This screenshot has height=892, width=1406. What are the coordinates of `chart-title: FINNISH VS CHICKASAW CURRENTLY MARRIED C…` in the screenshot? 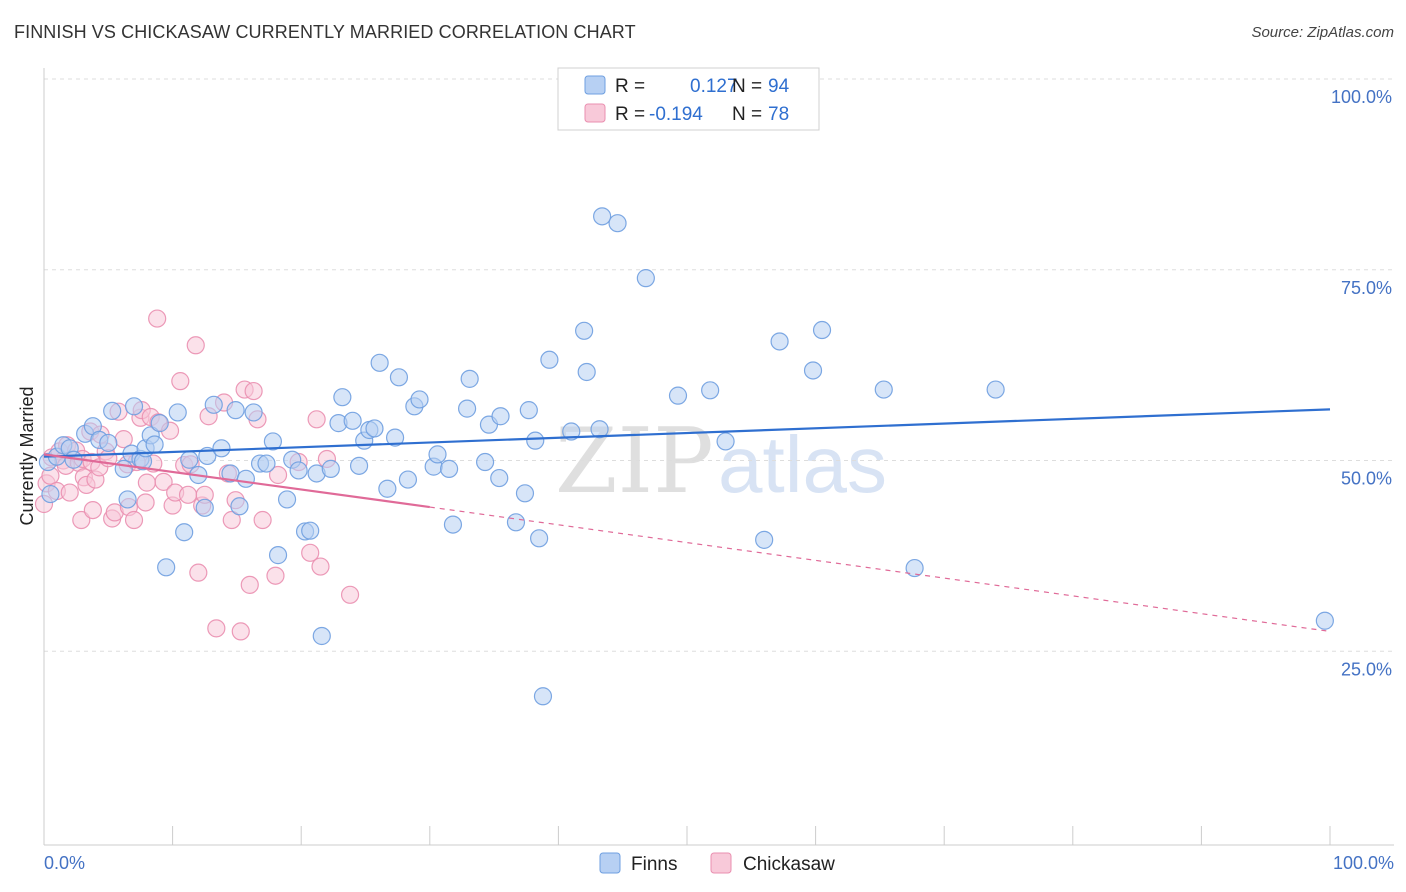 It's located at (325, 32).